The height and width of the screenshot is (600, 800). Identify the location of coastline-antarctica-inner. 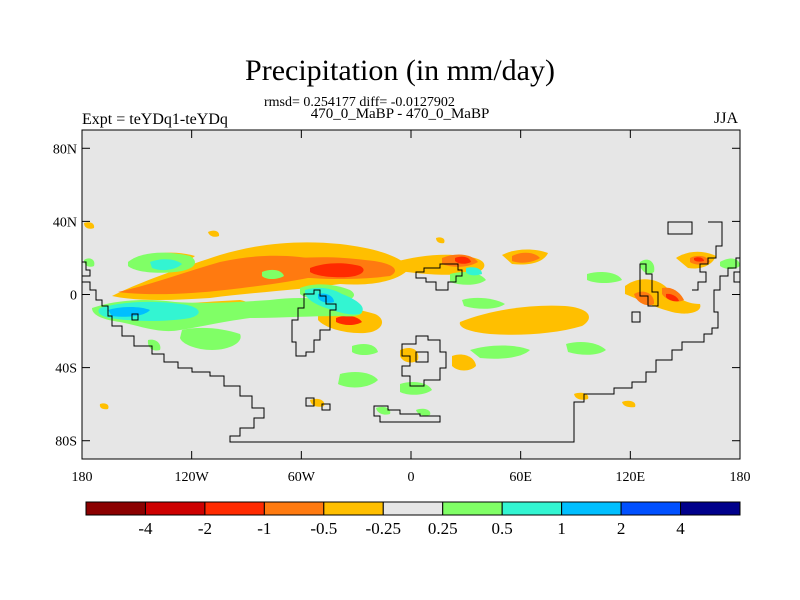
(422, 357).